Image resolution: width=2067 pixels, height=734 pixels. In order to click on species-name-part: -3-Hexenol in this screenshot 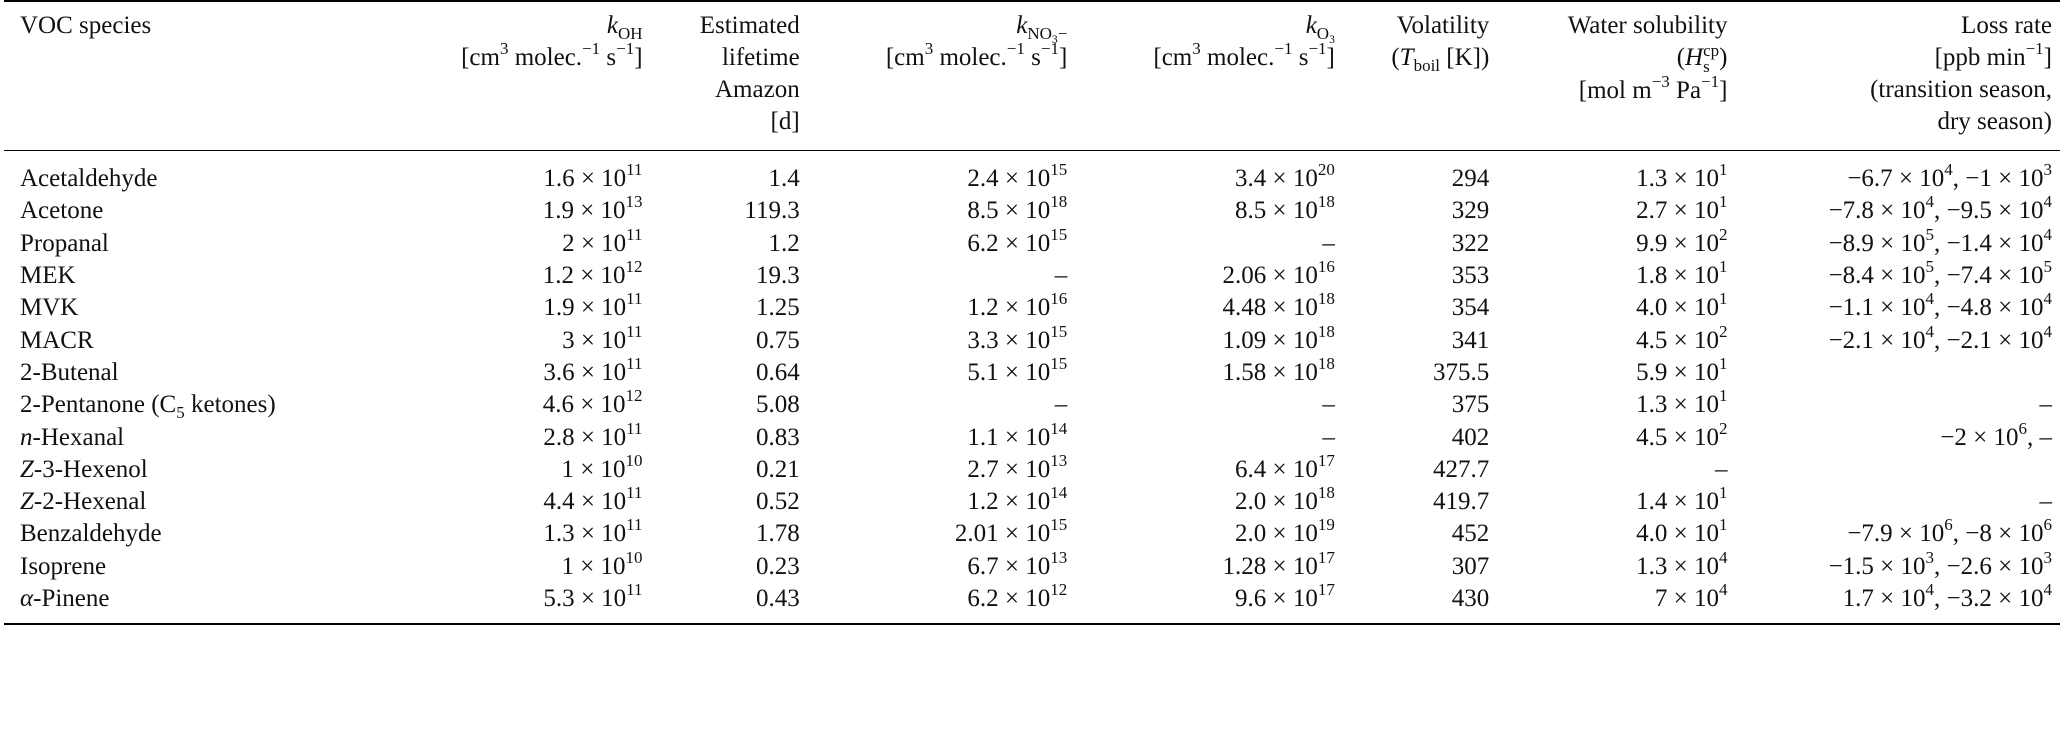, I will do `click(90, 469)`.